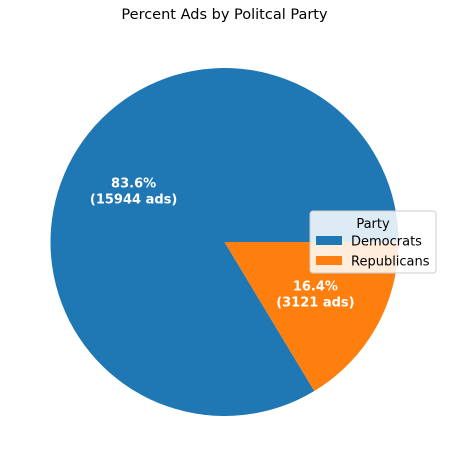 The width and height of the screenshot is (449, 467). I want to click on legend-title: Party, so click(373, 224).